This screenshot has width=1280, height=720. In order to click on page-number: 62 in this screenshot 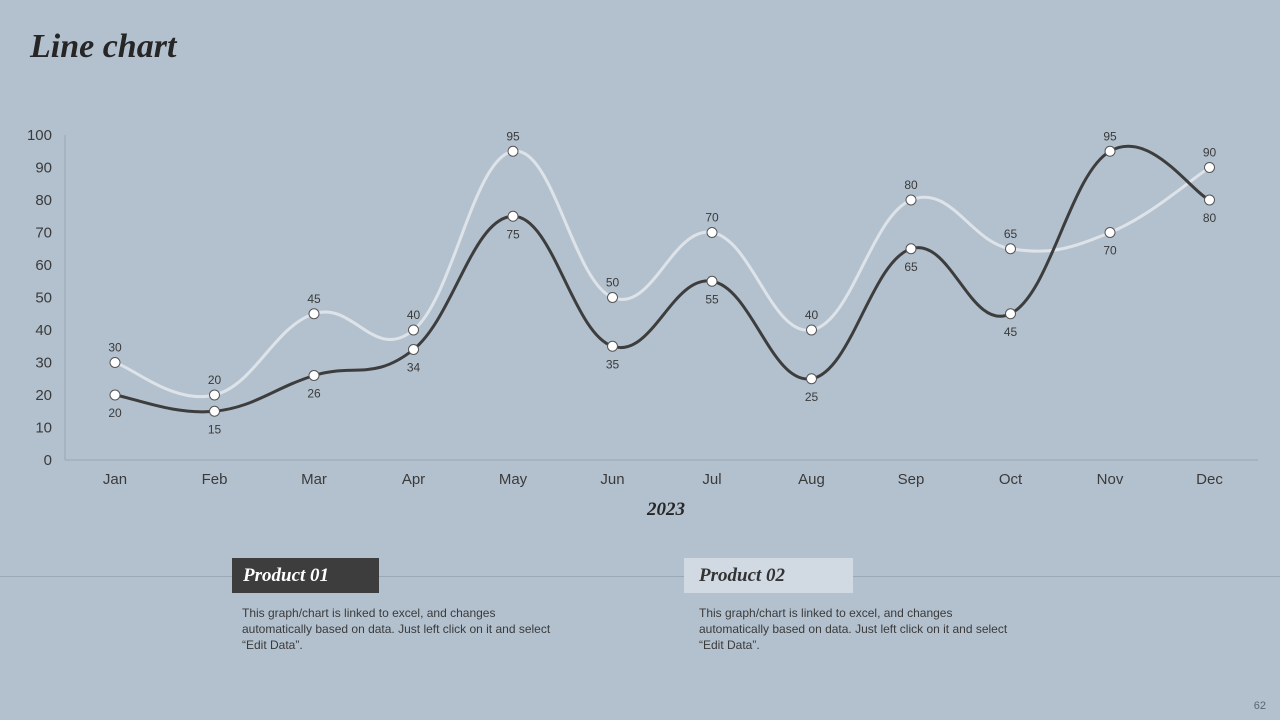, I will do `click(1259, 706)`.